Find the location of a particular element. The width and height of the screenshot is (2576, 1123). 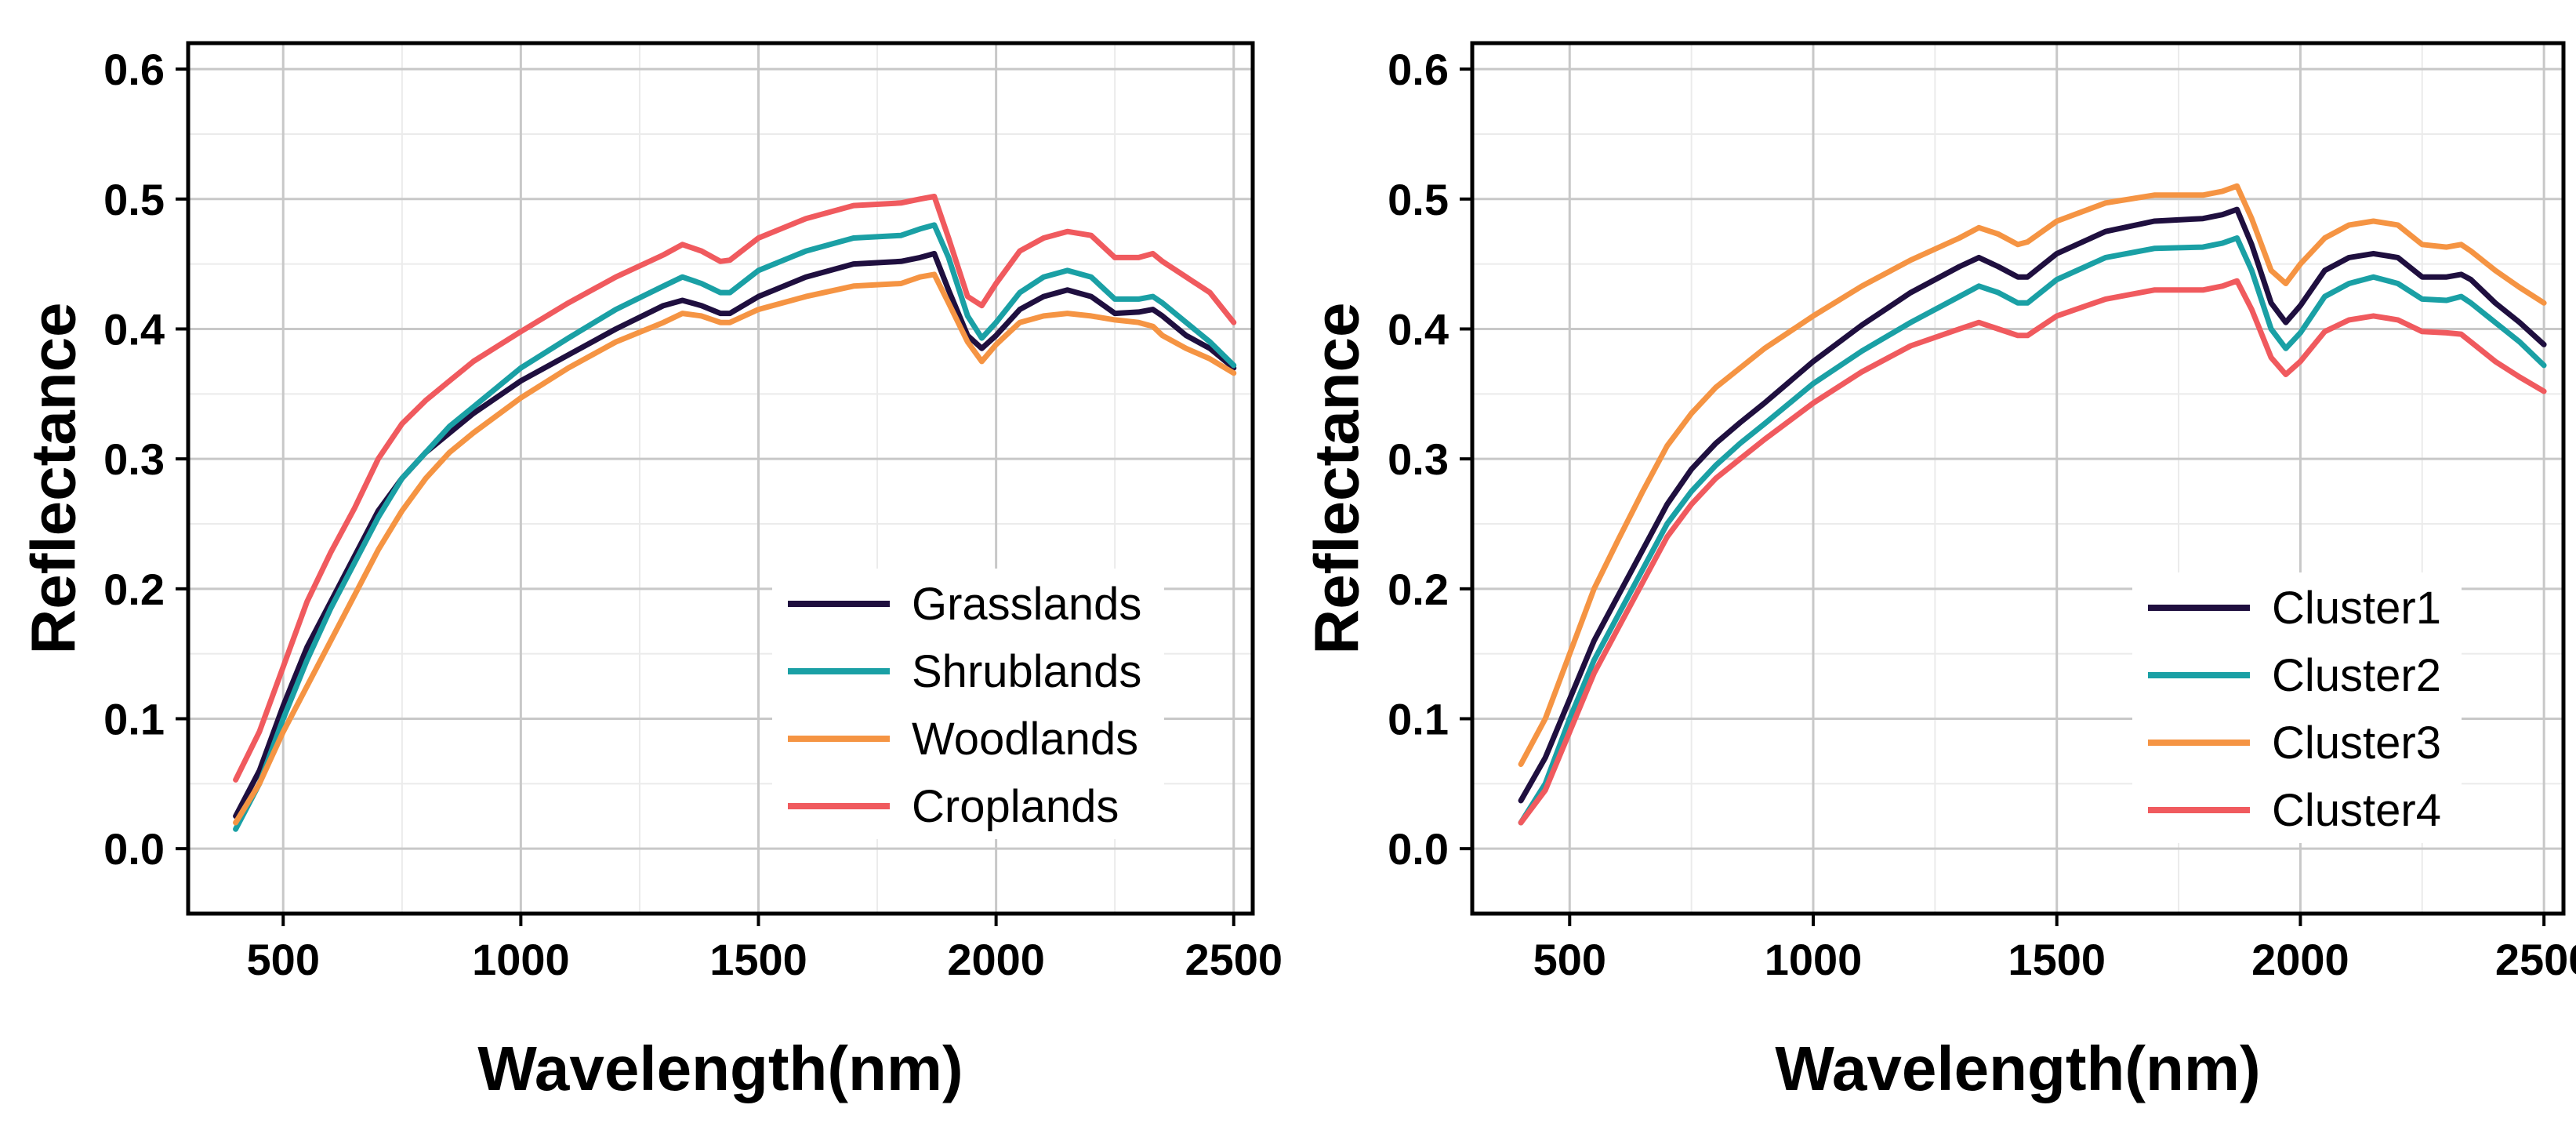

legend-label: Cluster1 is located at coordinates (2356, 608).